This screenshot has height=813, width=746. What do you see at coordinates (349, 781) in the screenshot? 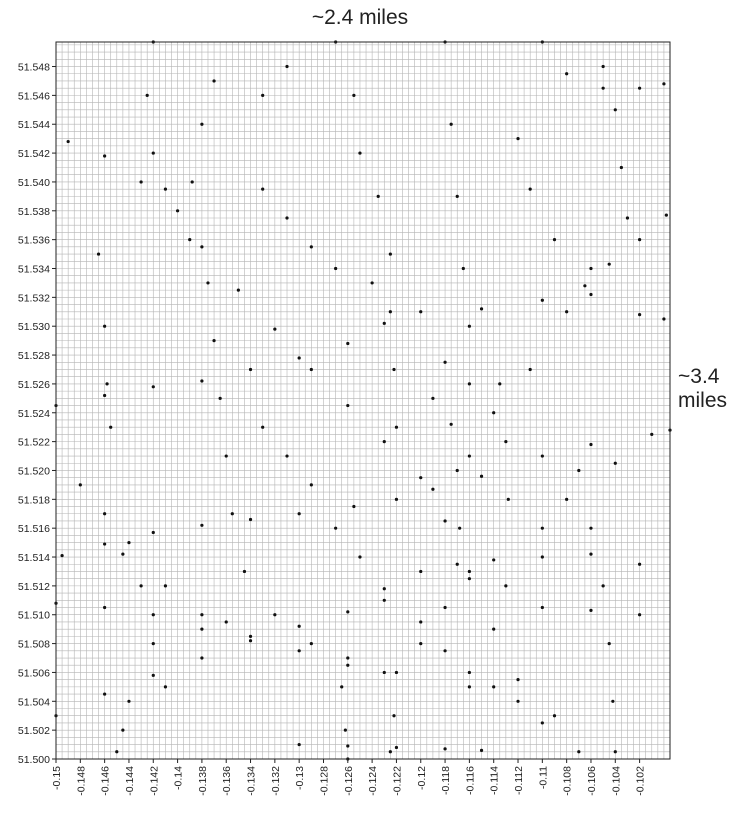
I see `x-tick-label: -0.126` at bounding box center [349, 781].